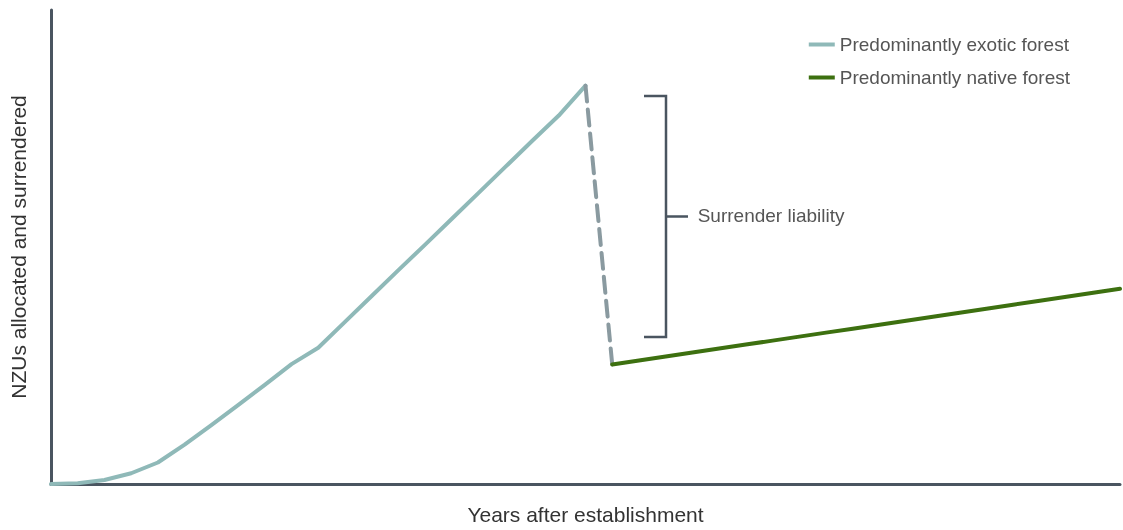 The width and height of the screenshot is (1123, 530). What do you see at coordinates (585, 514) in the screenshot?
I see `x-axis-title: Years after establishment` at bounding box center [585, 514].